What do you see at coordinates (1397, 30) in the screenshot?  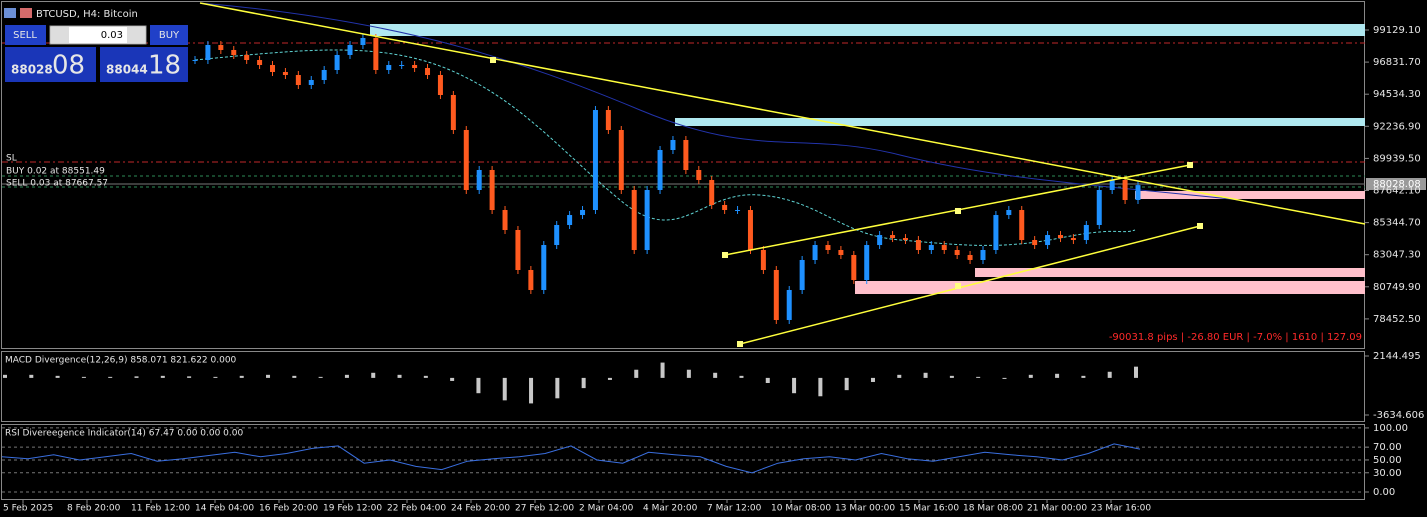 I see `y-tick-label: 99129.10` at bounding box center [1397, 30].